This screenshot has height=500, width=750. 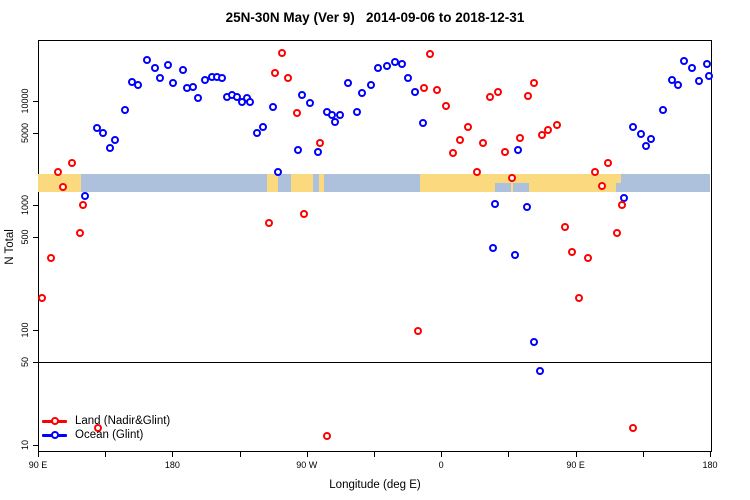 I want to click on y-tick-label: 5000, so click(x=25, y=133).